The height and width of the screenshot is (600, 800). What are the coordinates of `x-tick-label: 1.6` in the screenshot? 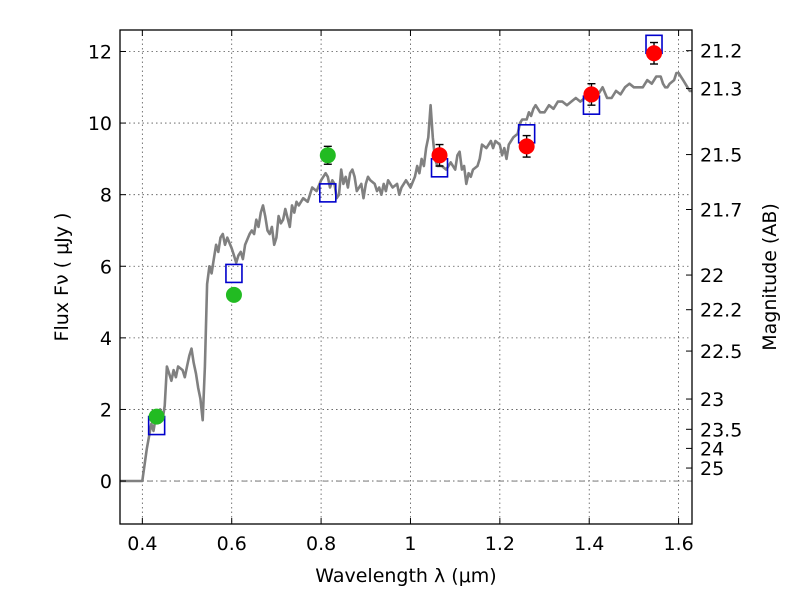 It's located at (678, 544).